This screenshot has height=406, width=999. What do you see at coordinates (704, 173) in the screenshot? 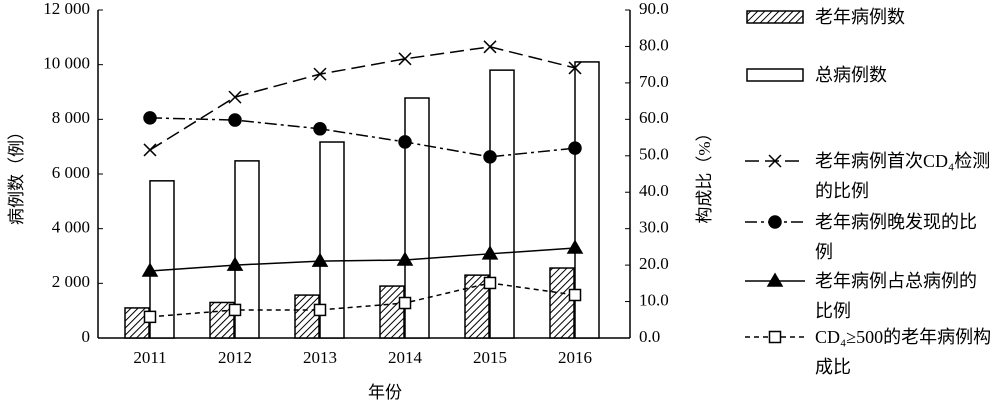
I see `y2-axis-title: 构成比（%）` at bounding box center [704, 173].